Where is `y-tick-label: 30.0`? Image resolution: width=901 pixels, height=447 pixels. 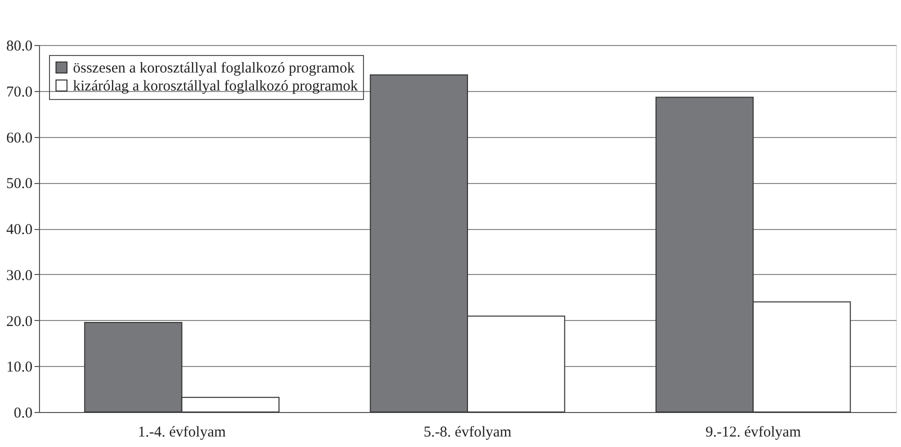 y-tick-label: 30.0 is located at coordinates (19, 276).